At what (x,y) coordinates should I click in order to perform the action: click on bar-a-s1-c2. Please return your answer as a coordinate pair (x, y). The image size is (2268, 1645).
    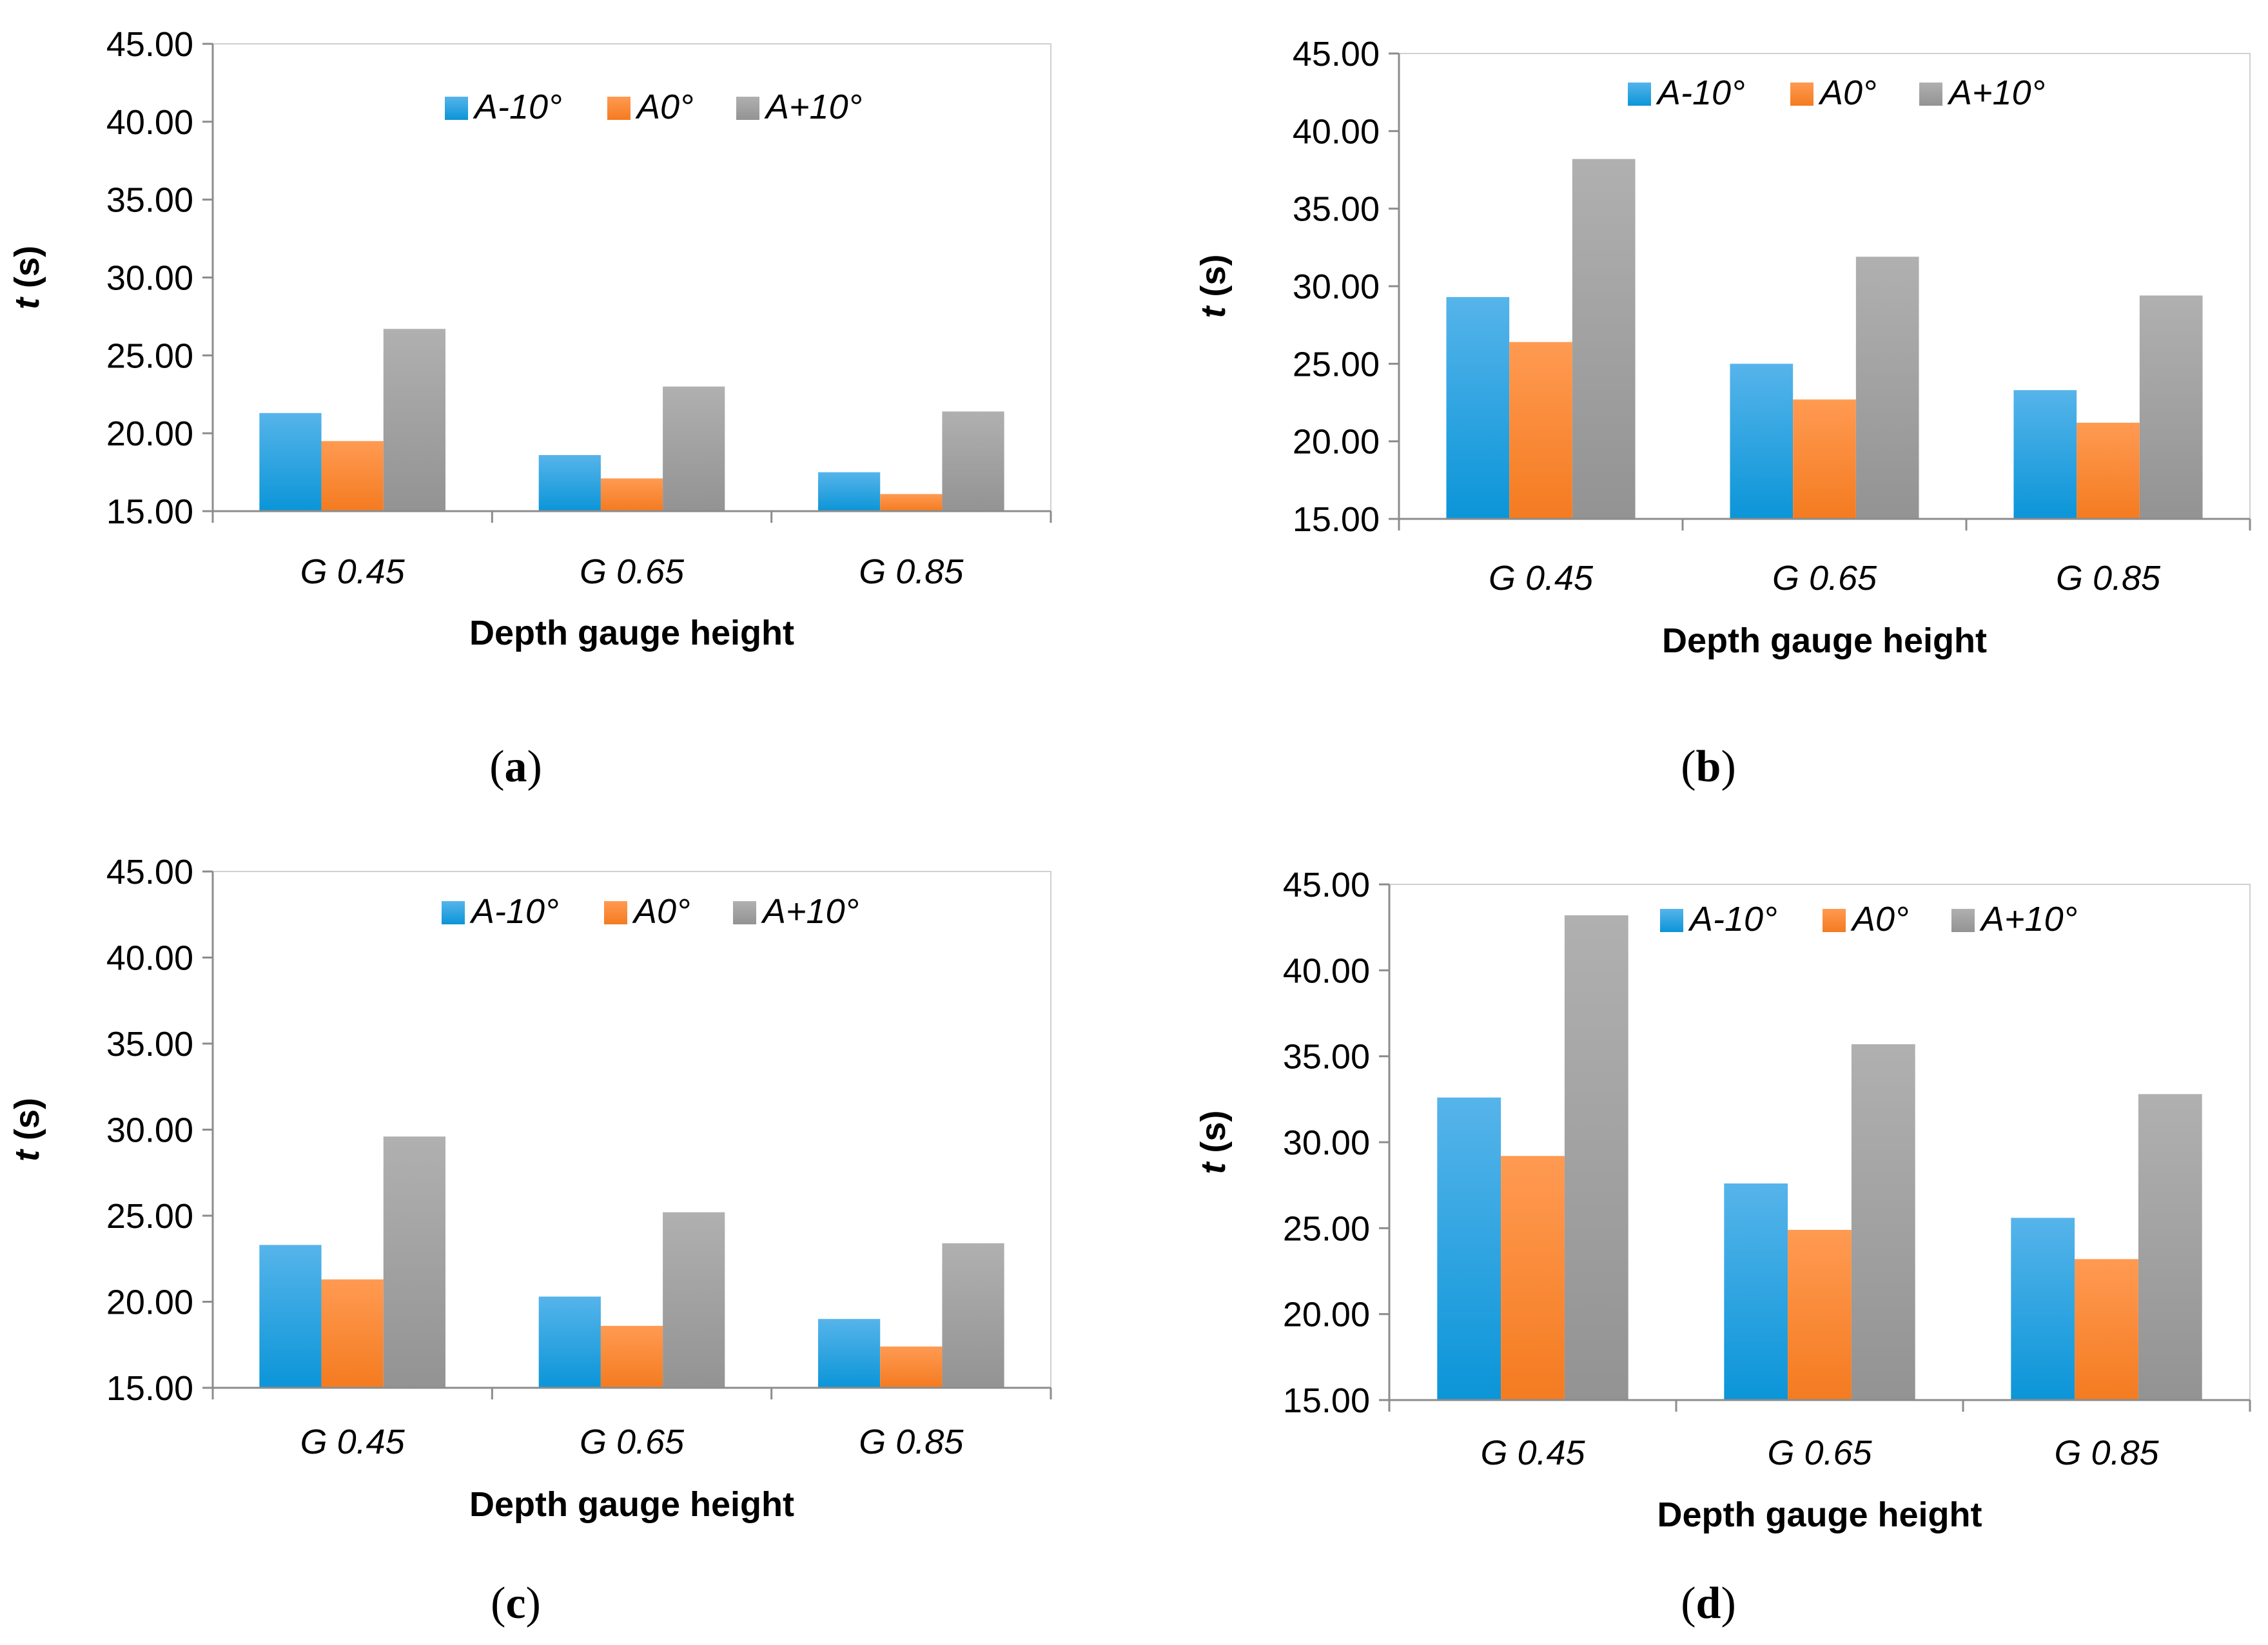
    Looking at the image, I should click on (911, 502).